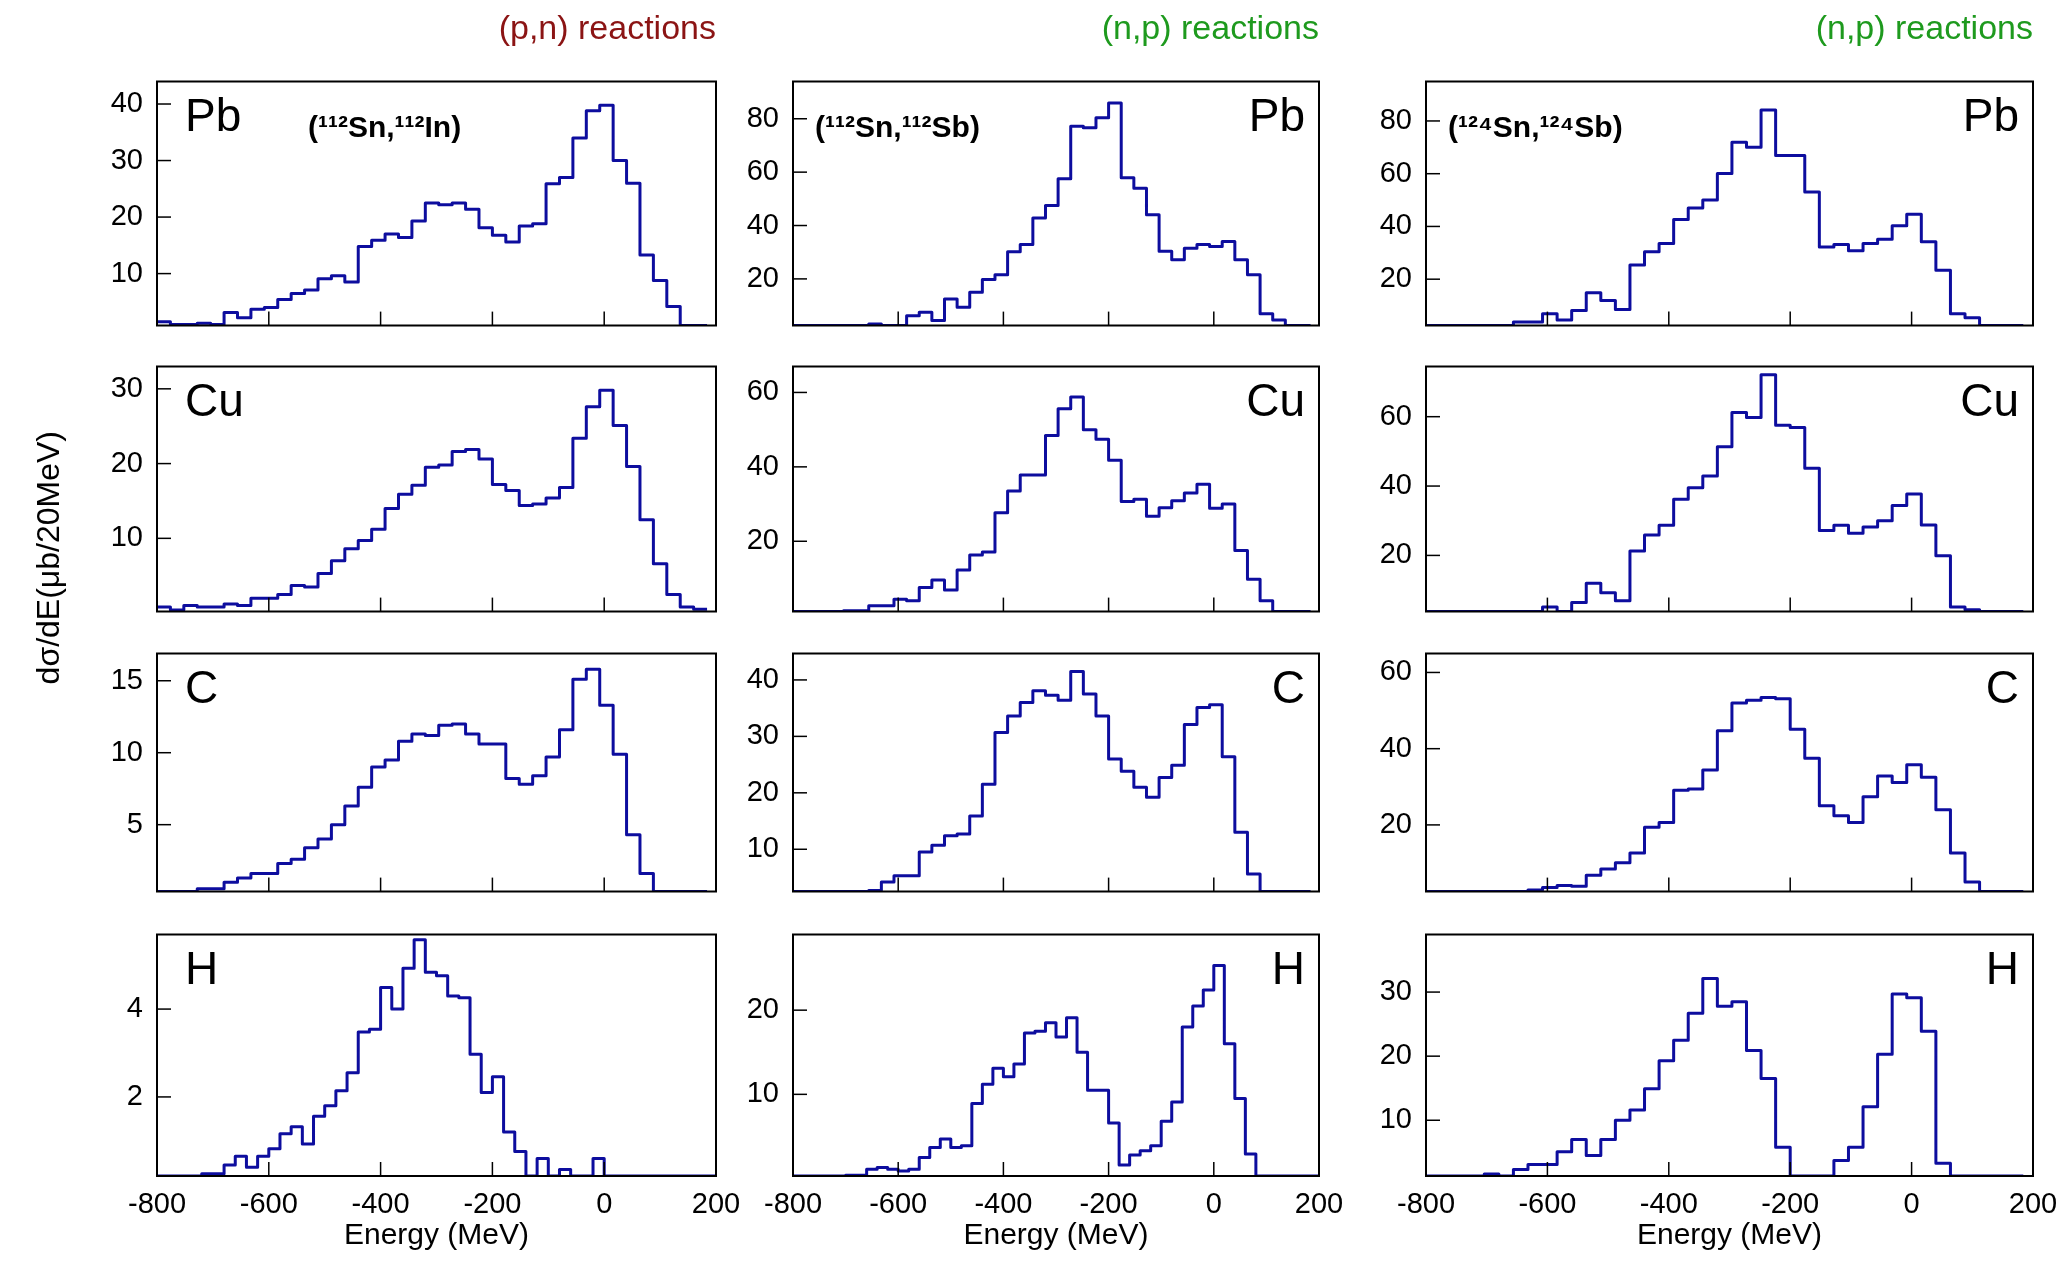 Image resolution: width=2066 pixels, height=1270 pixels. Describe the element at coordinates (384, 126) in the screenshot. I see `annotation: (¹¹²Sn,¹¹²In)` at that location.